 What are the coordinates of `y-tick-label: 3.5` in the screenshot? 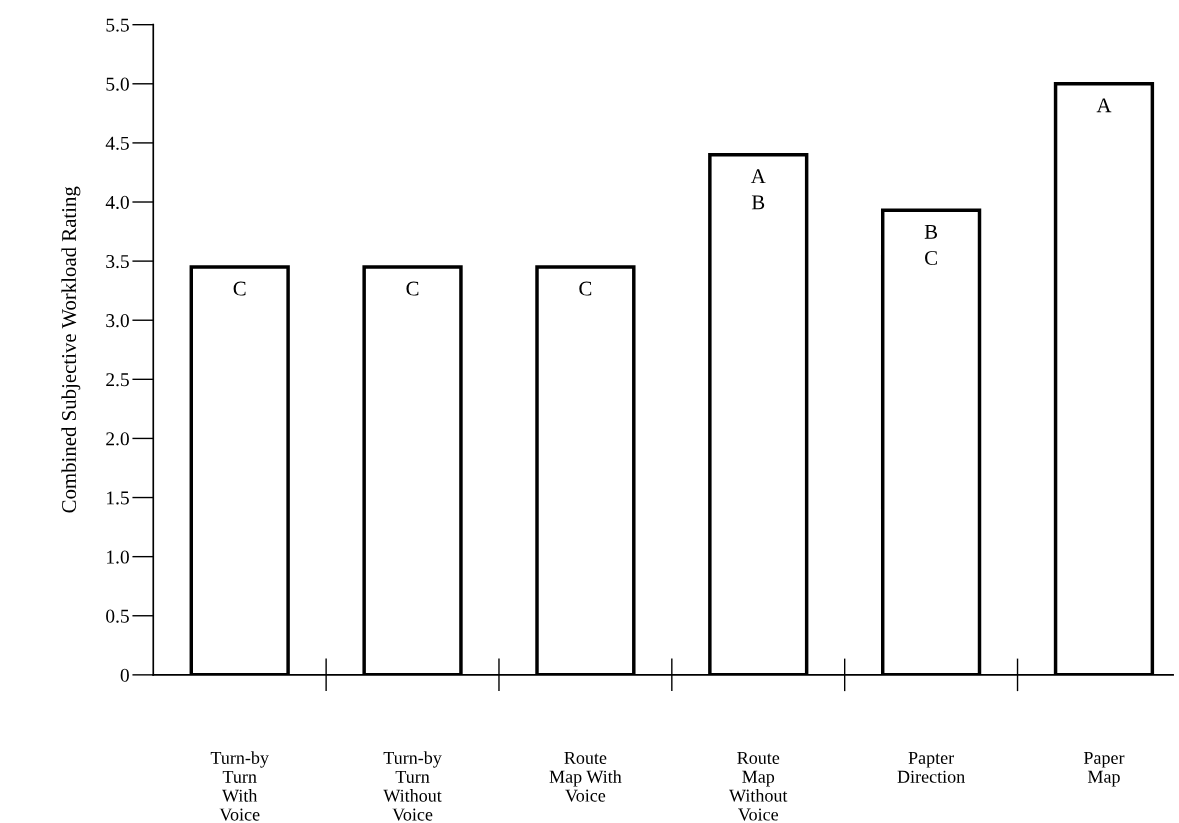 It's located at (117, 261).